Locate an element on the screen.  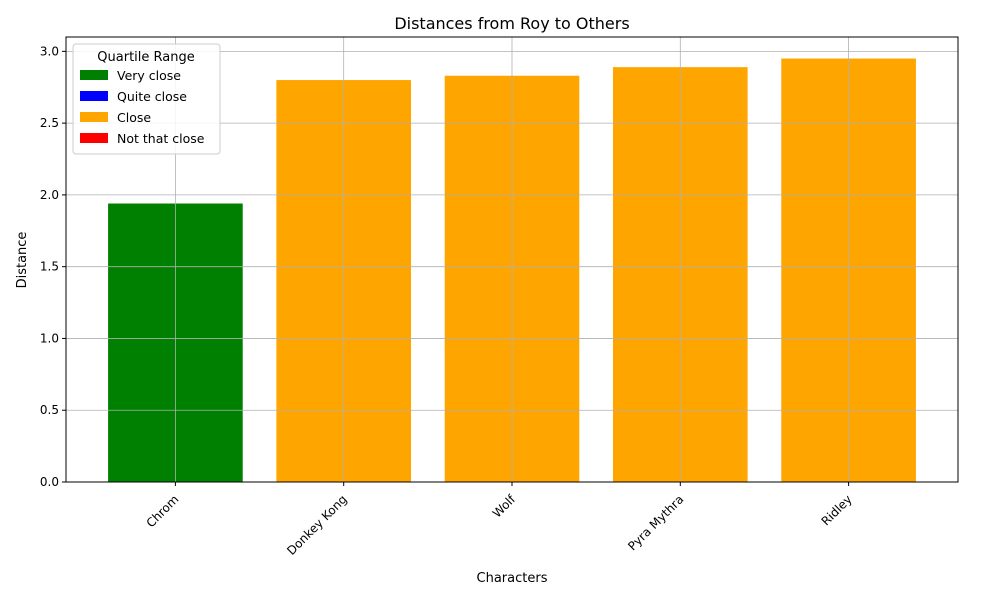
y-tick-label: 0.0 is located at coordinates (49, 482).